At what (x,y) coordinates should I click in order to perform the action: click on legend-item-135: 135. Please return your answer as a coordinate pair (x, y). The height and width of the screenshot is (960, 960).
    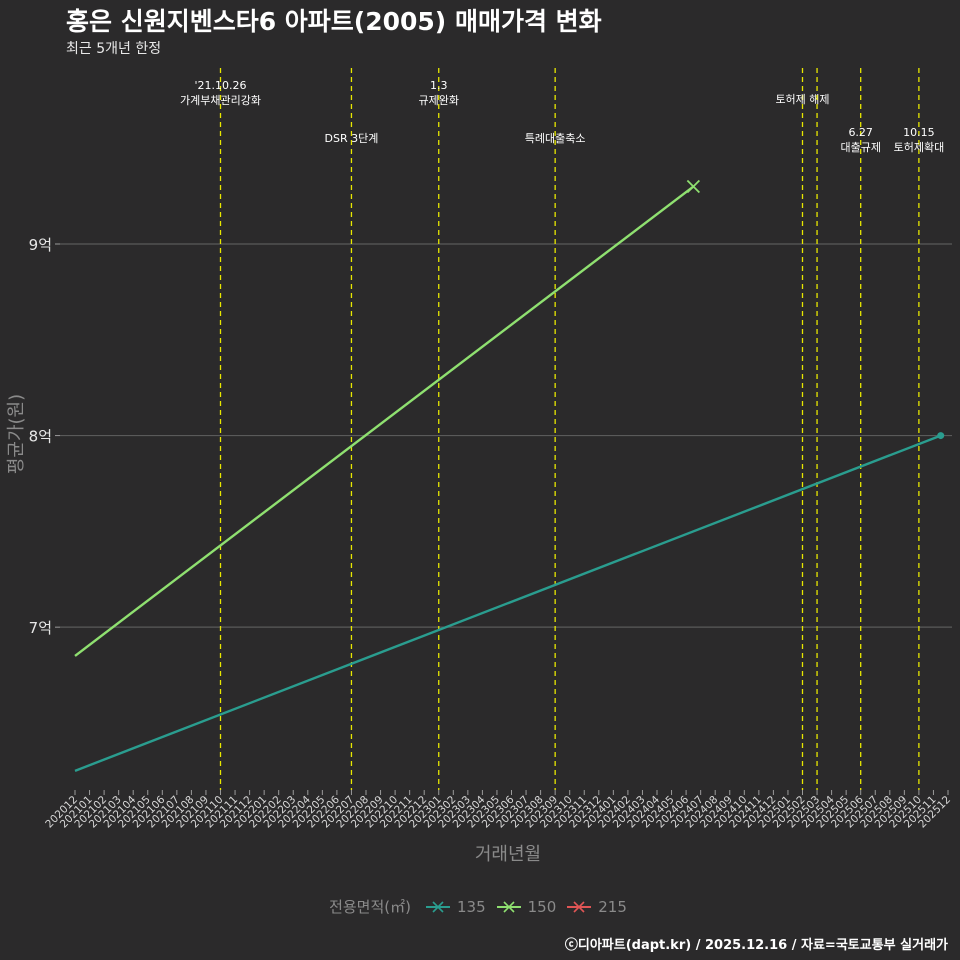
    Looking at the image, I should click on (455, 907).